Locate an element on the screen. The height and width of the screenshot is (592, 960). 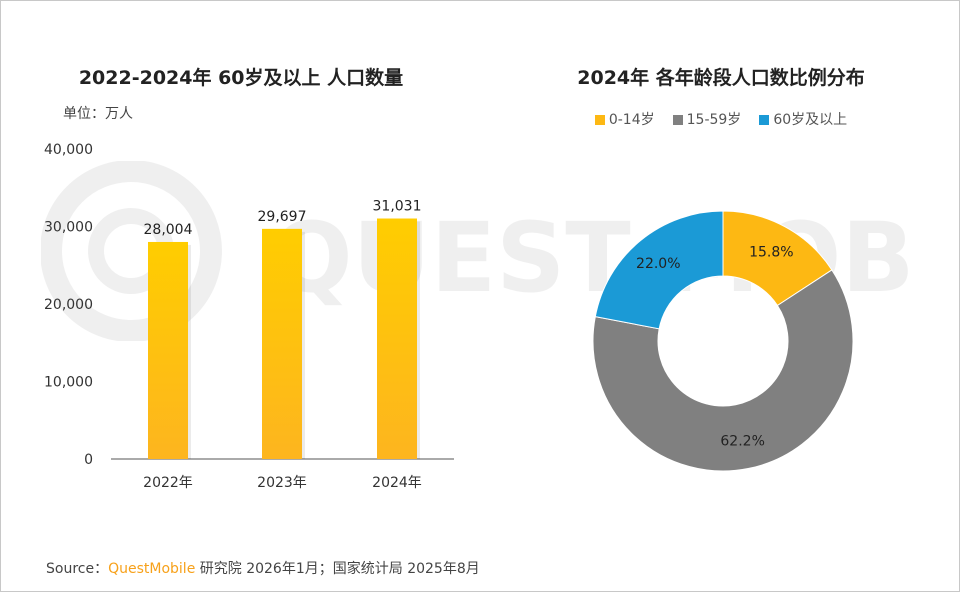
legend-item-0-14: 0-14岁 is located at coordinates (624, 119).